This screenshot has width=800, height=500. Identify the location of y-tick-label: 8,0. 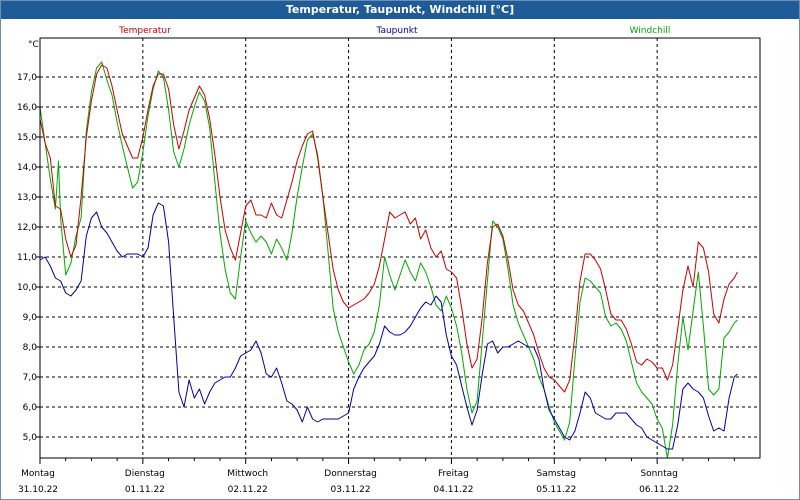
(30, 348).